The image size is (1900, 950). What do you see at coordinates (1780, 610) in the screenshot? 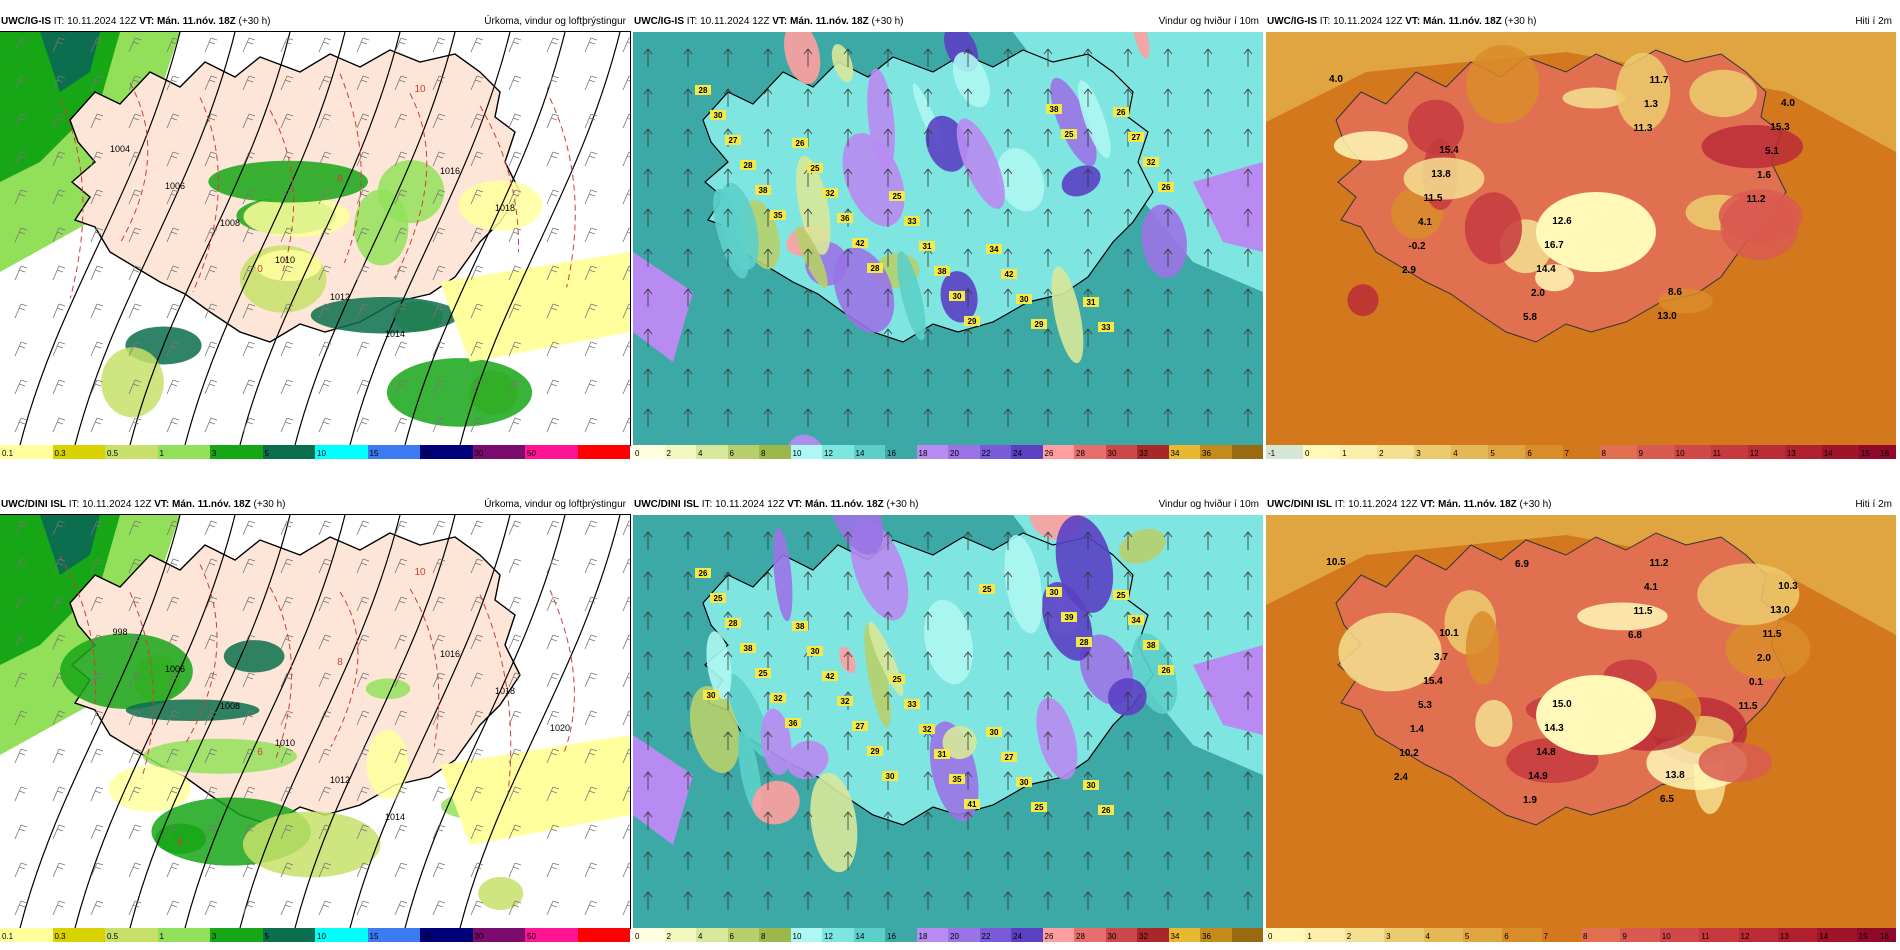
I see `temperature-value: 13.0` at bounding box center [1780, 610].